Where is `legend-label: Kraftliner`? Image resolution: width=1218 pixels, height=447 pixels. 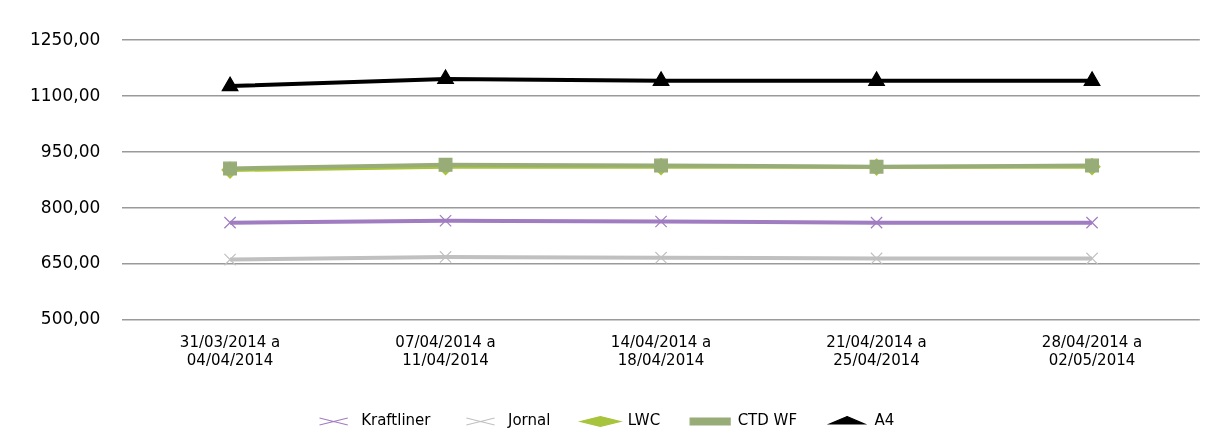 legend-label: Kraftliner is located at coordinates (396, 420).